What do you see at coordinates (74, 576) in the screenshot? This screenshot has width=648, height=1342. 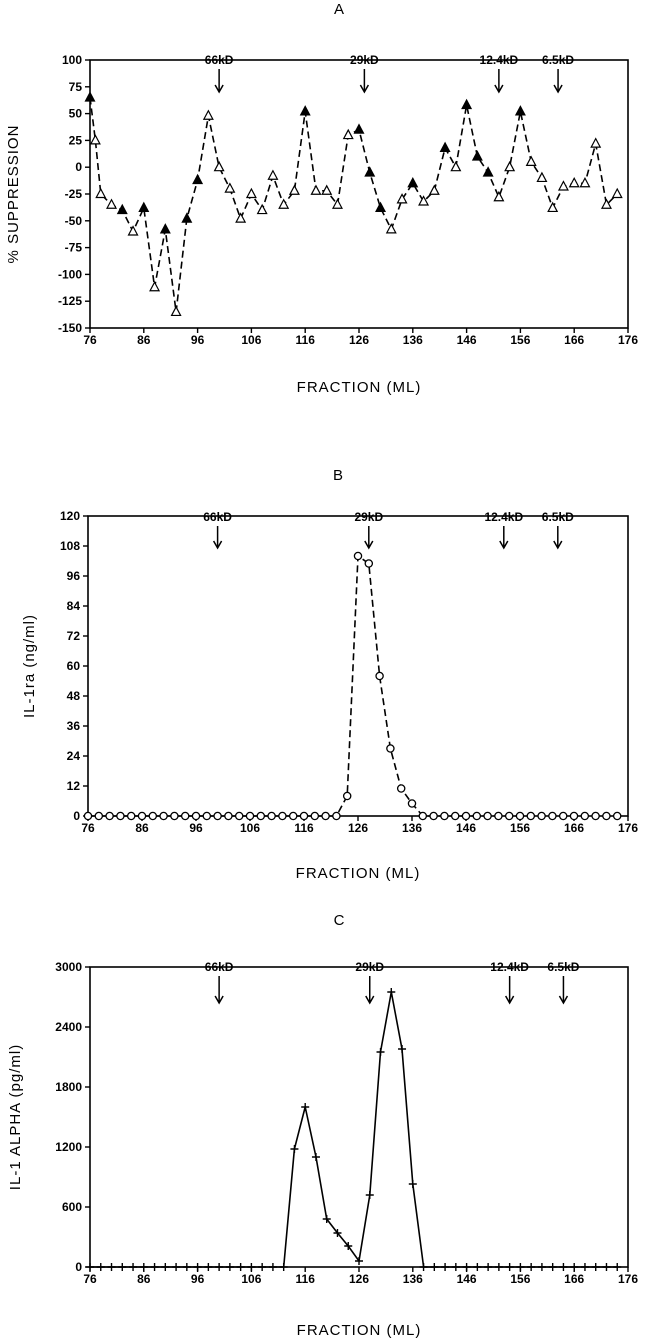 I see `y-tick-label: 96` at bounding box center [74, 576].